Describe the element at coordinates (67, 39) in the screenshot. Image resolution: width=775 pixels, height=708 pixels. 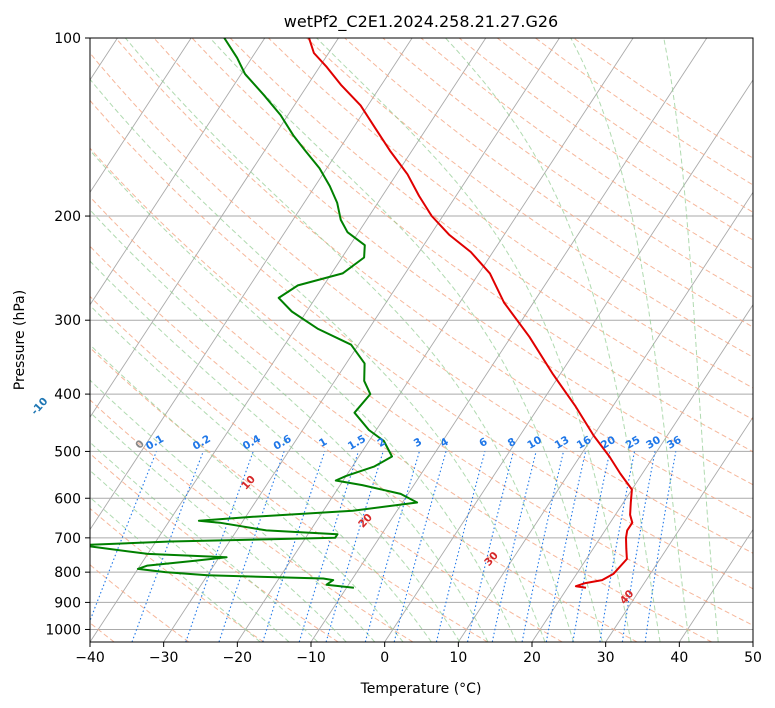
I see `y-tick-label: 100` at that location.